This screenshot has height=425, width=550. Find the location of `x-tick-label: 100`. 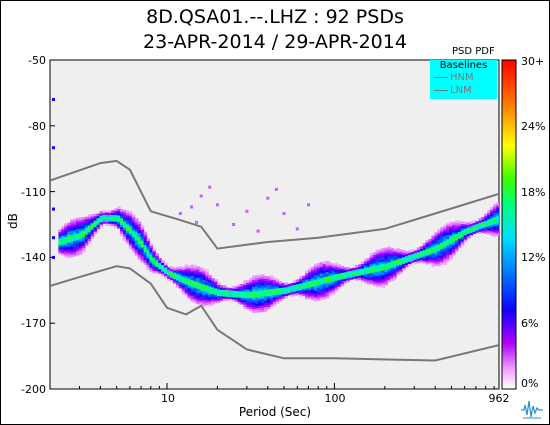

x-tick-label: 100 is located at coordinates (335, 398).